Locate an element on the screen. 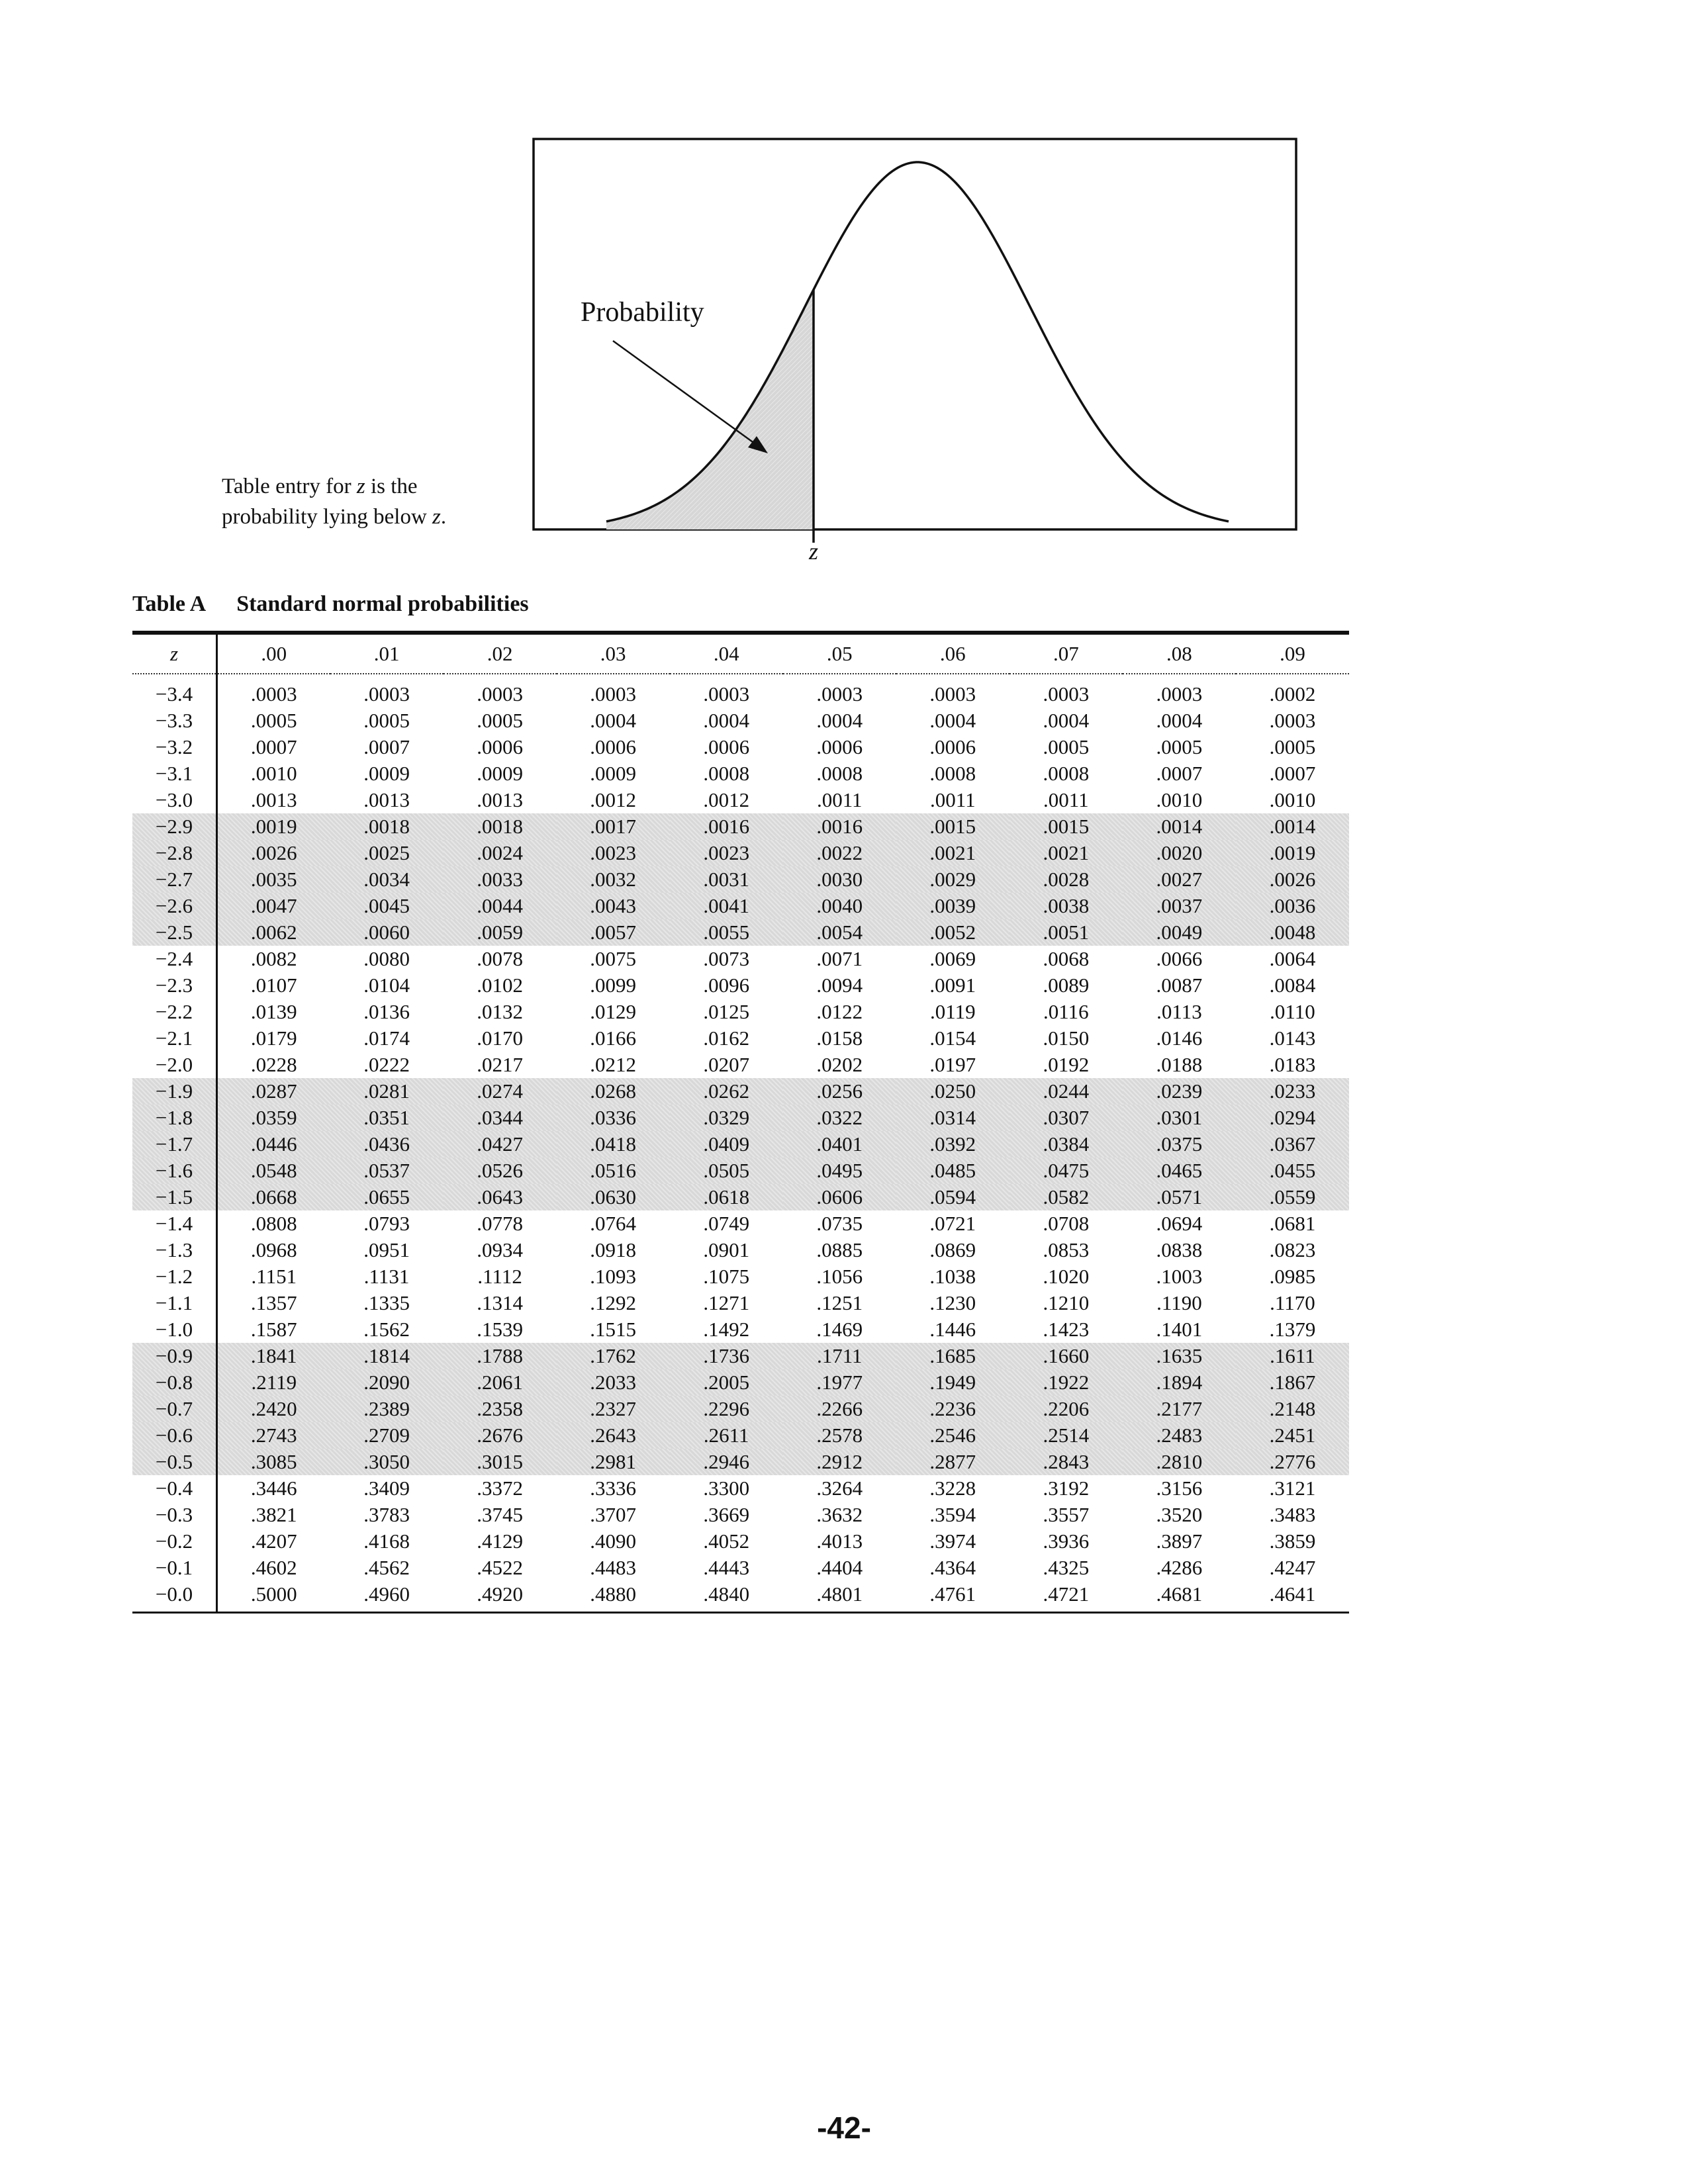 This screenshot has height=2184, width=1688. probability-cell: .0009 is located at coordinates (613, 773).